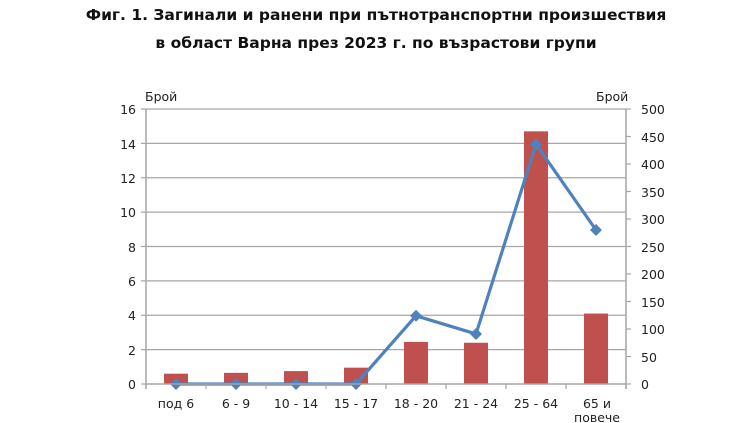  I want to click on right-tick: 400, so click(653, 164).